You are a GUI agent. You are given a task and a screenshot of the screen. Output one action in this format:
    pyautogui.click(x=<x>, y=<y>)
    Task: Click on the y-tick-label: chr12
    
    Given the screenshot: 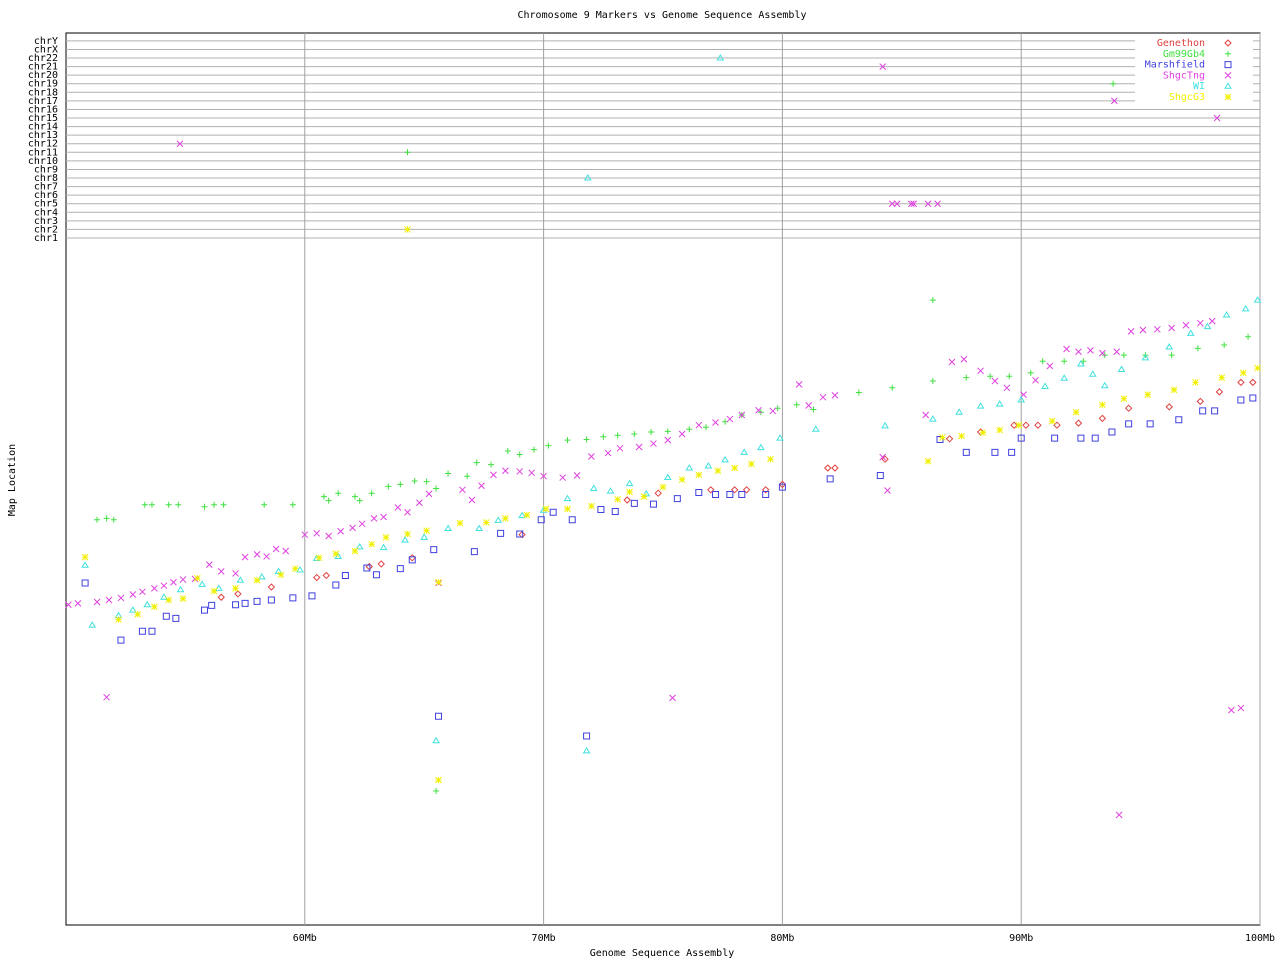 What is the action you would take?
    pyautogui.click(x=43, y=144)
    